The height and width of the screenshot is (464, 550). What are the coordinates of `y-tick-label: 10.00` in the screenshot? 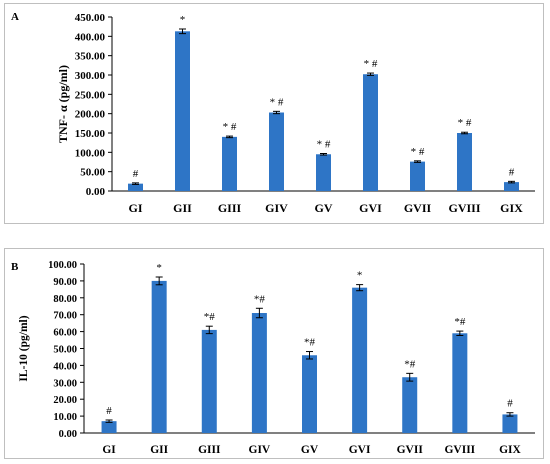 It's located at (65, 417).